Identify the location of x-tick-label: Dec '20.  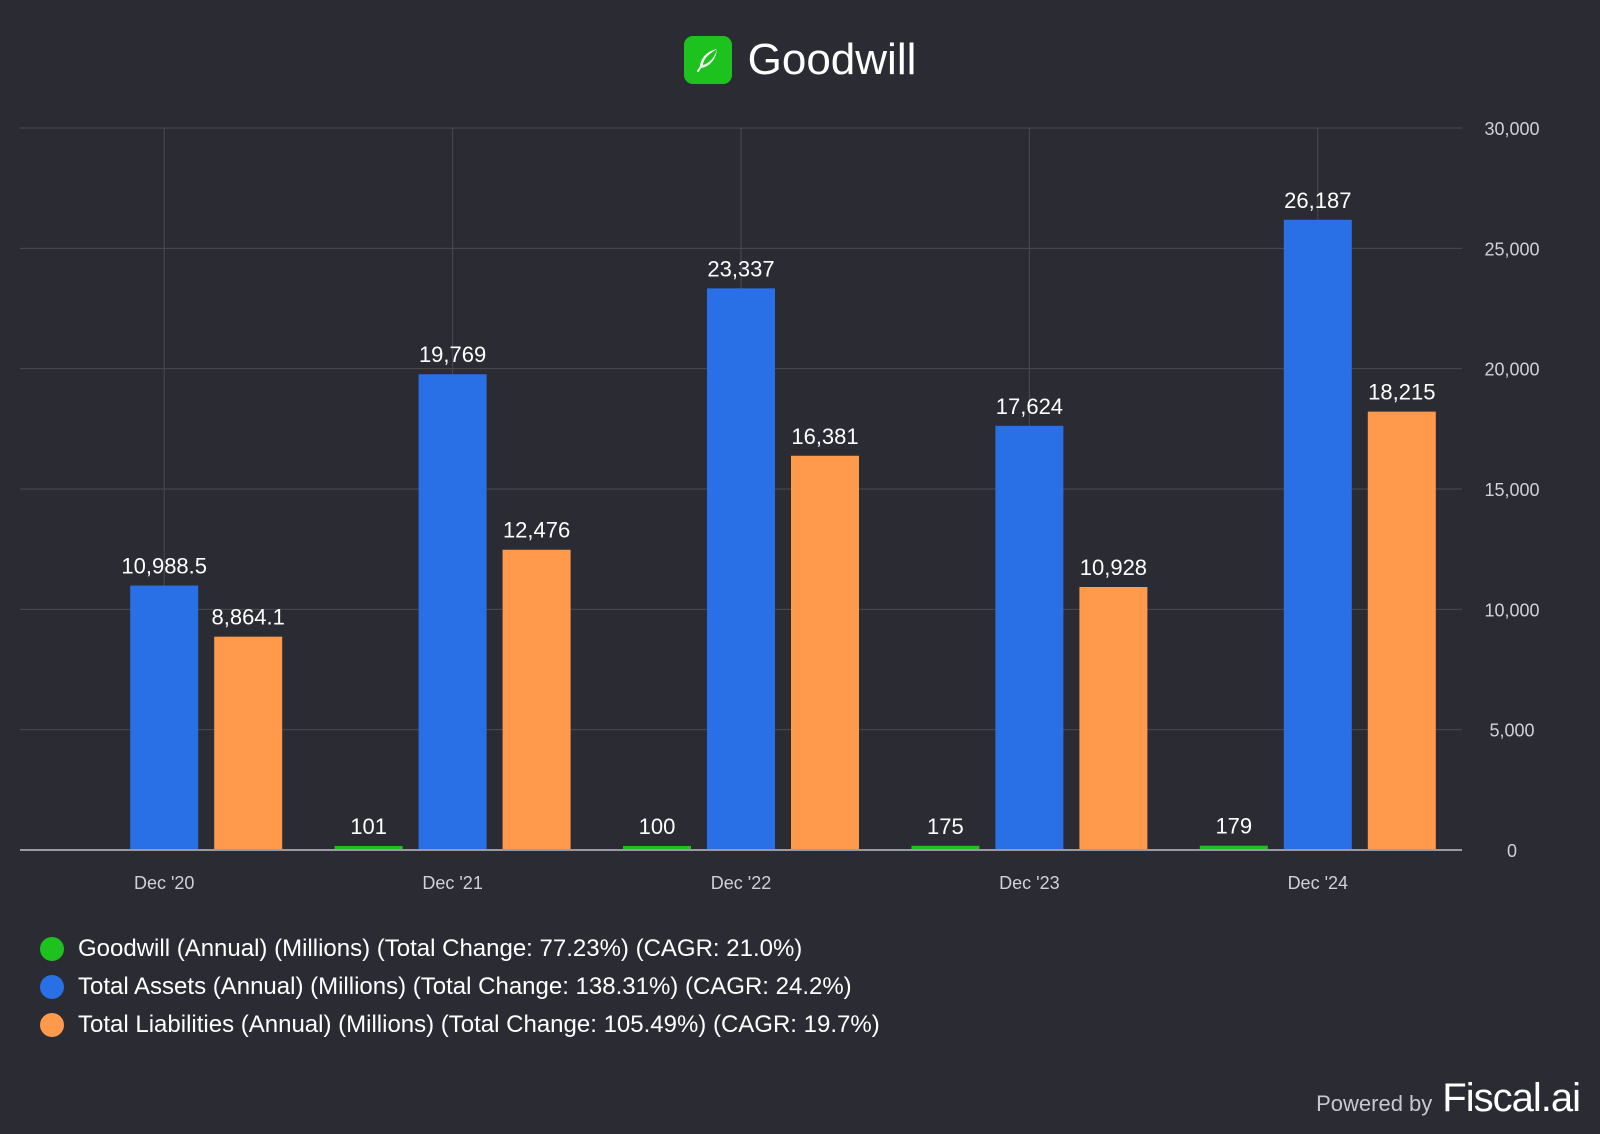
(164, 883).